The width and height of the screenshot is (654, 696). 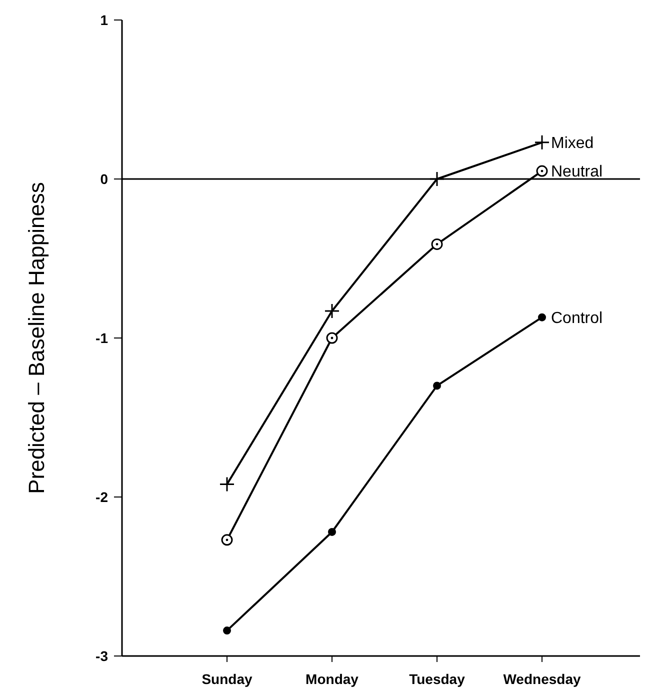 What do you see at coordinates (36, 338) in the screenshot?
I see `y-axis-title: Predicted – Baseline Happiness` at bounding box center [36, 338].